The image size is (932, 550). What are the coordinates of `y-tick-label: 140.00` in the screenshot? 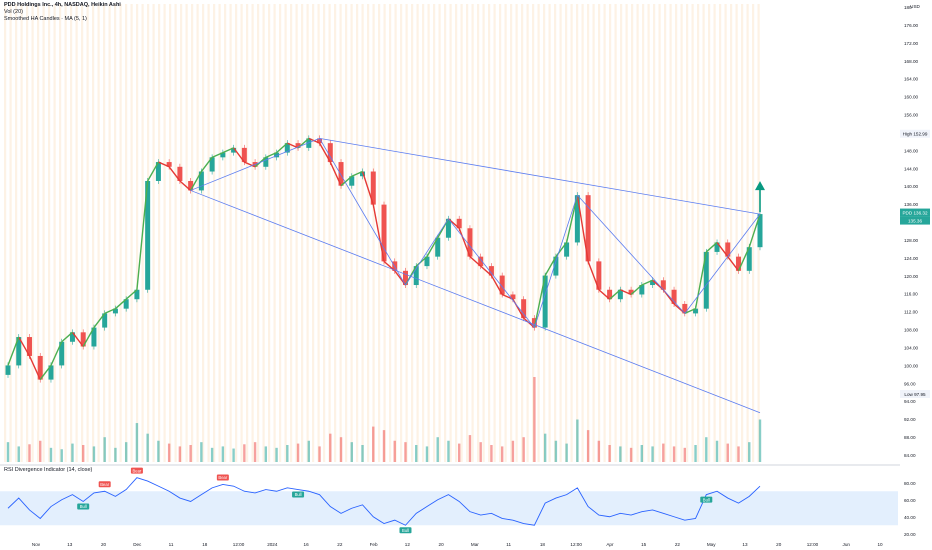 It's located at (911, 186).